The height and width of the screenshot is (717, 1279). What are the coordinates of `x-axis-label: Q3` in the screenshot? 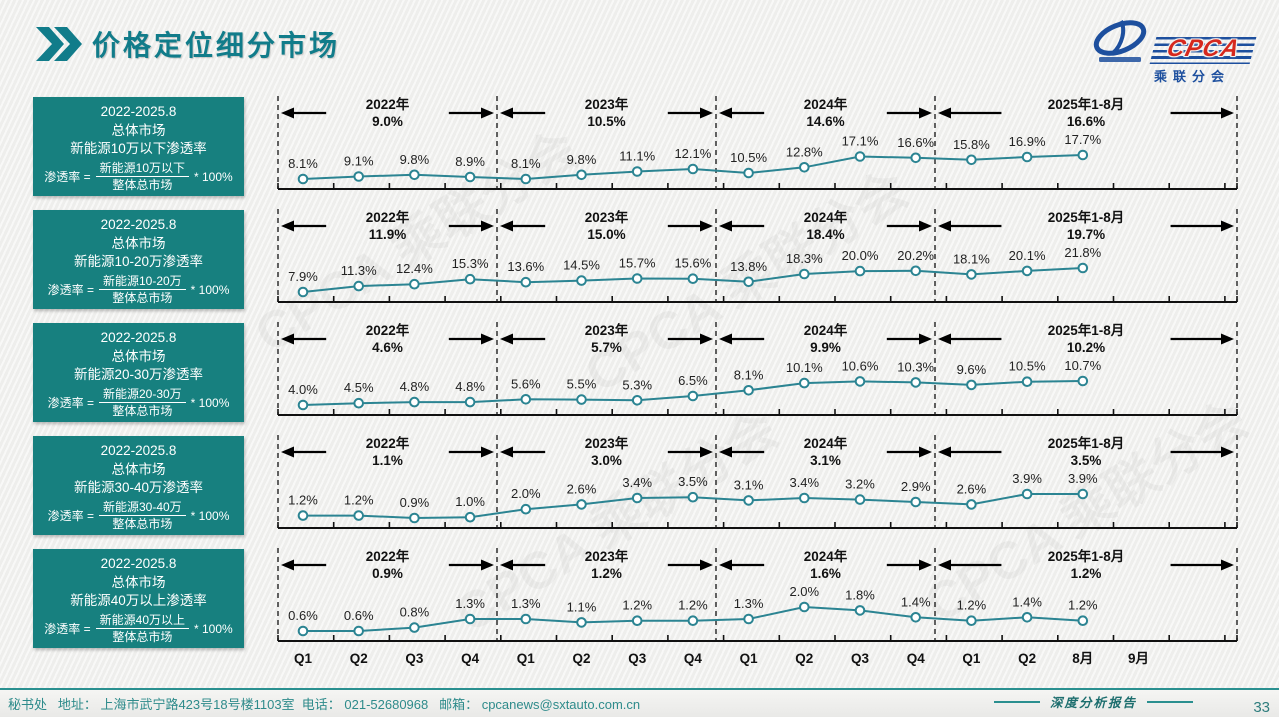 It's located at (637, 658).